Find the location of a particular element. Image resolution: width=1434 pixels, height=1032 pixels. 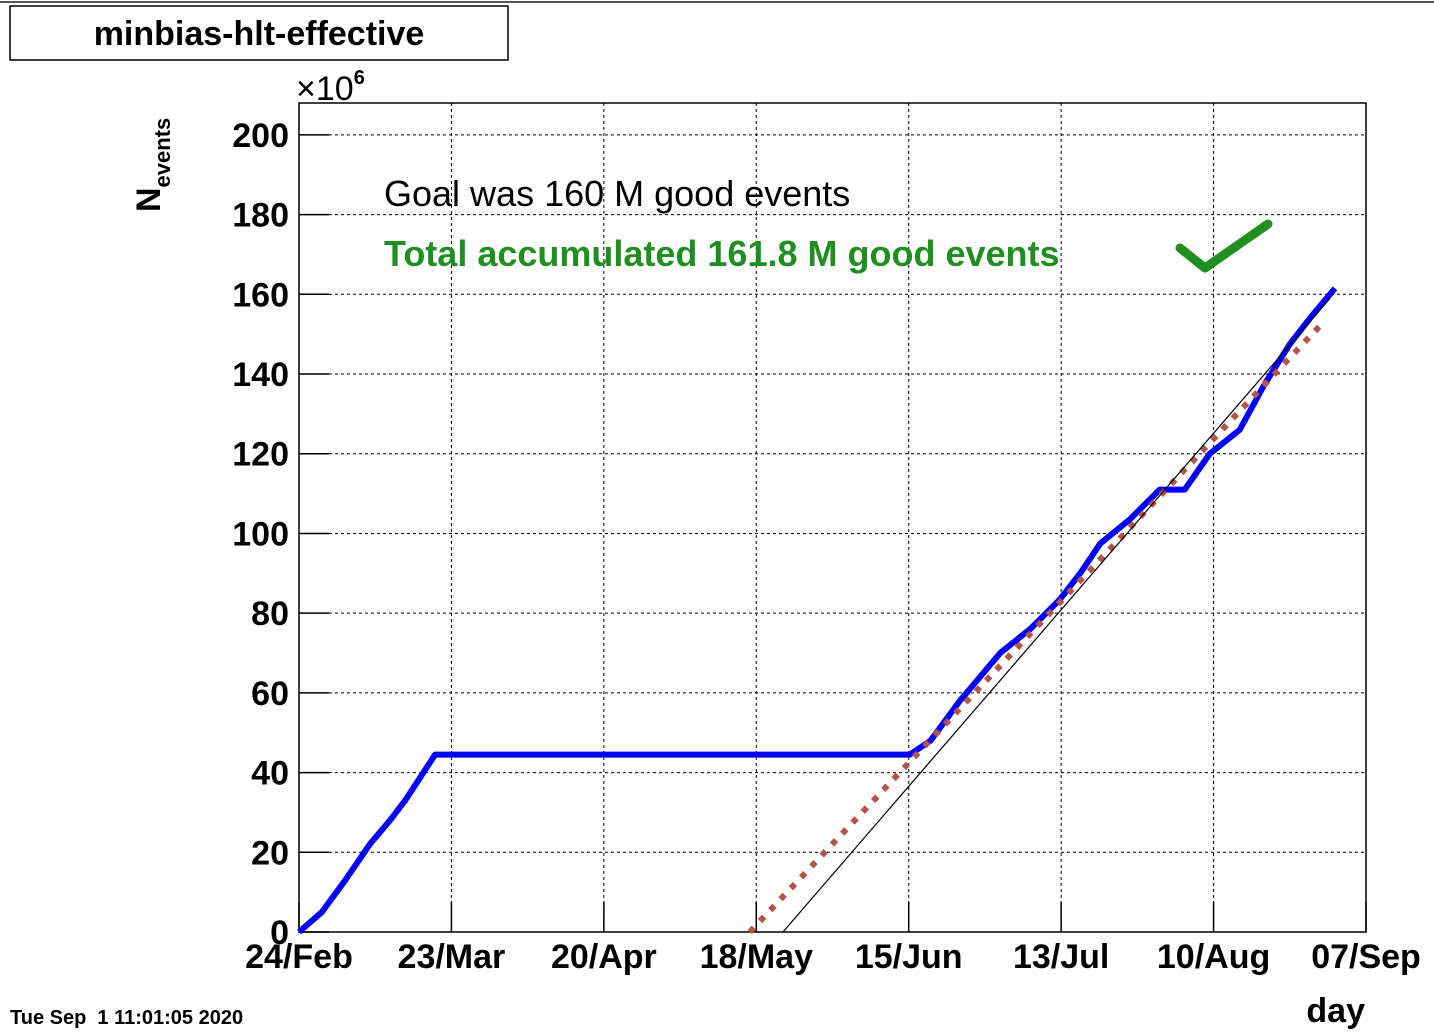

y-label-n: N is located at coordinates (149, 199).